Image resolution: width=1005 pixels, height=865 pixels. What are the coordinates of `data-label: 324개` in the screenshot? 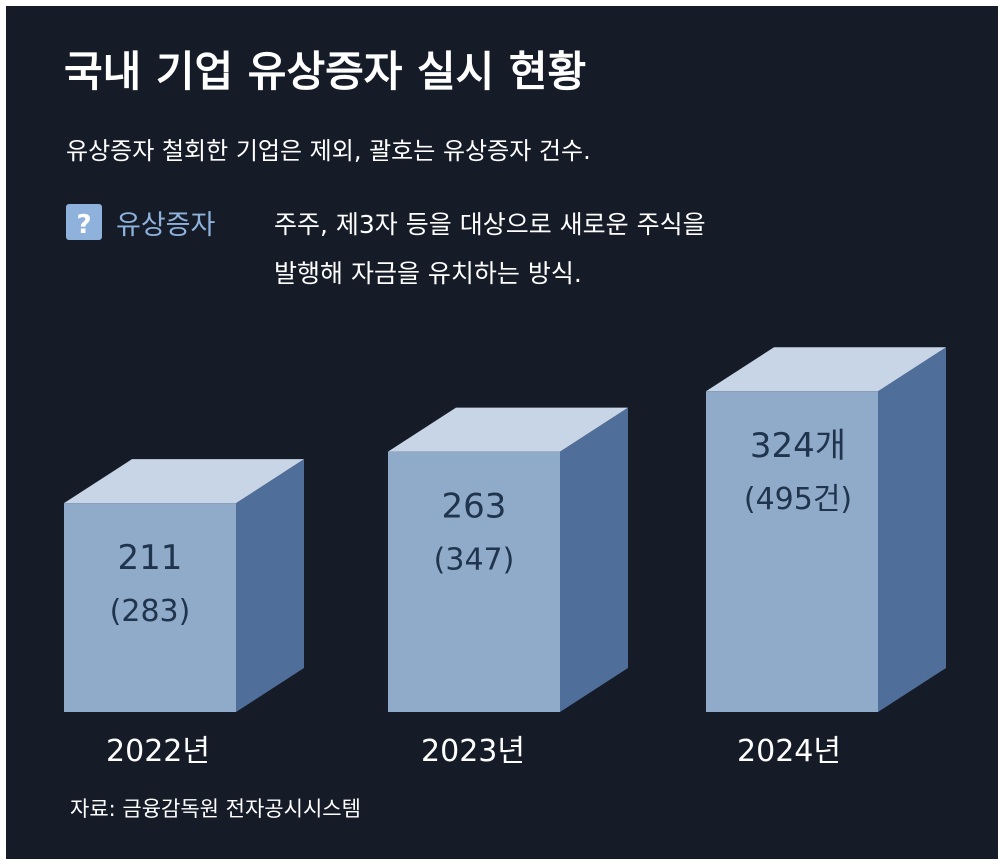 It's located at (798, 446).